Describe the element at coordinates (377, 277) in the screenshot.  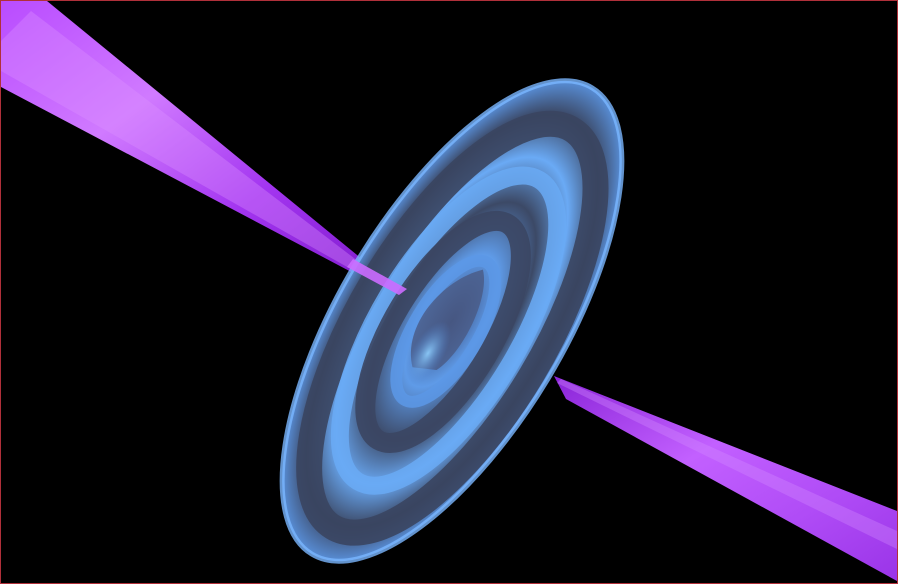
I see `jet-core` at that location.